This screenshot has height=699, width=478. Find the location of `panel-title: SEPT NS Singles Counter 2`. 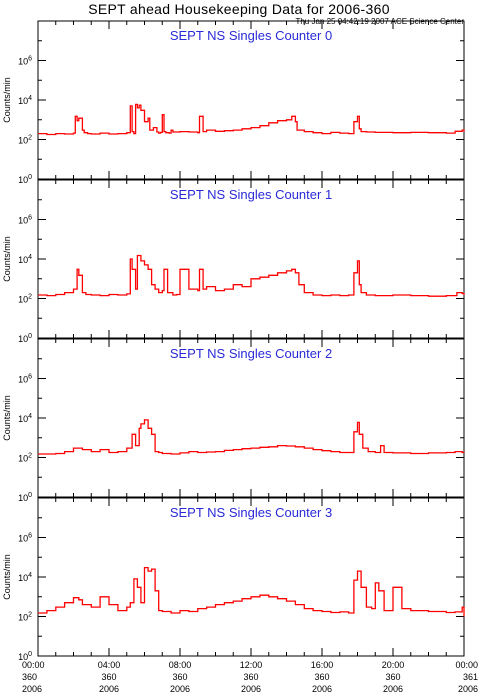

panel-title: SEPT NS Singles Counter 2 is located at coordinates (251, 353).